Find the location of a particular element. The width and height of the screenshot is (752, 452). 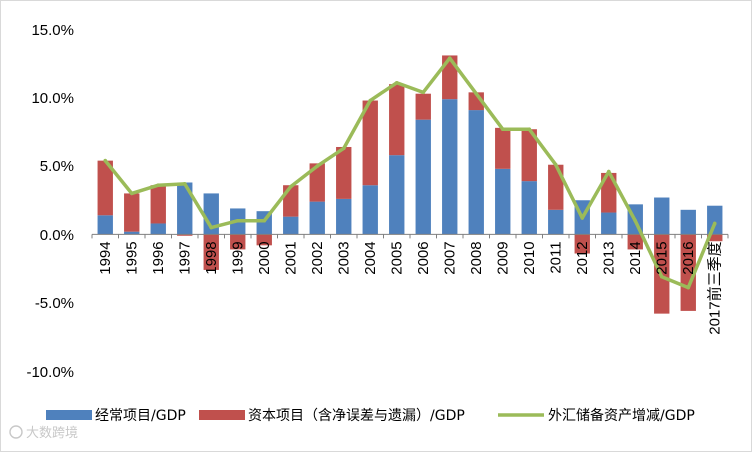

legend-label-capital-account: 资本项目（含净误差与遗漏）/GDP is located at coordinates (356, 416).